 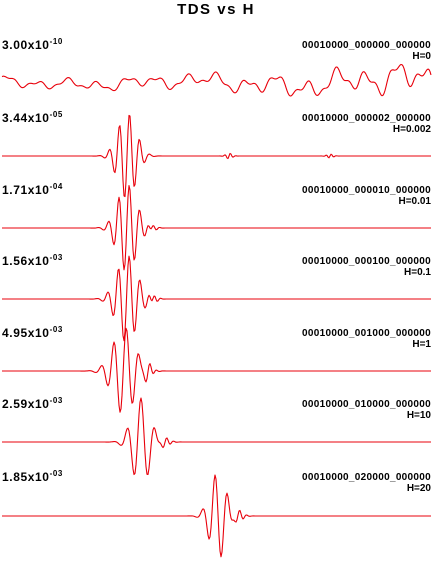 What do you see at coordinates (366, 45) in the screenshot?
I see `series-id-label: 00010000_000000_000000` at bounding box center [366, 45].